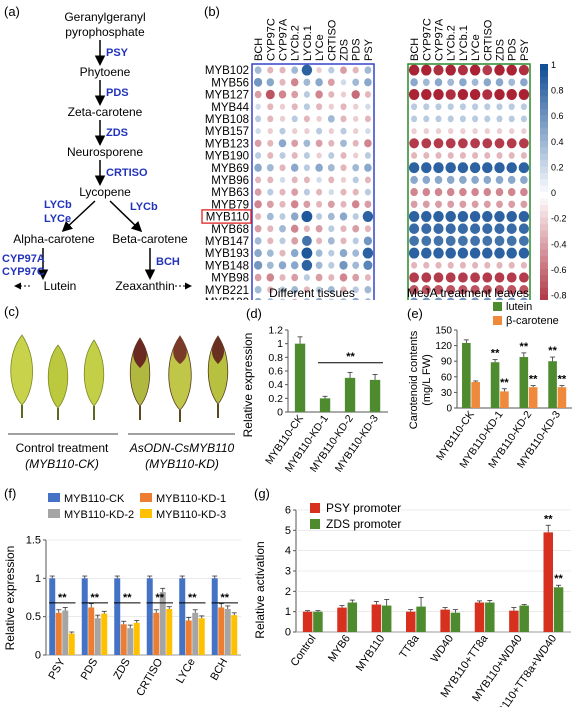 The image size is (580, 707). I want to click on x-tick-label: LYCe, so click(186, 671).